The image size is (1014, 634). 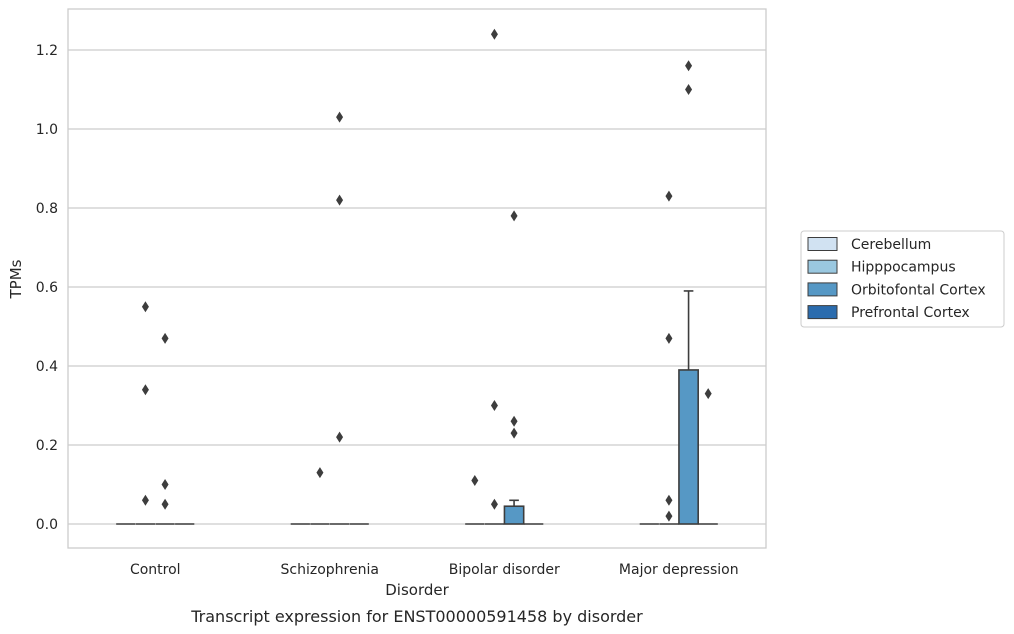 I want to click on x-axis-label: Disorder, so click(x=417, y=590).